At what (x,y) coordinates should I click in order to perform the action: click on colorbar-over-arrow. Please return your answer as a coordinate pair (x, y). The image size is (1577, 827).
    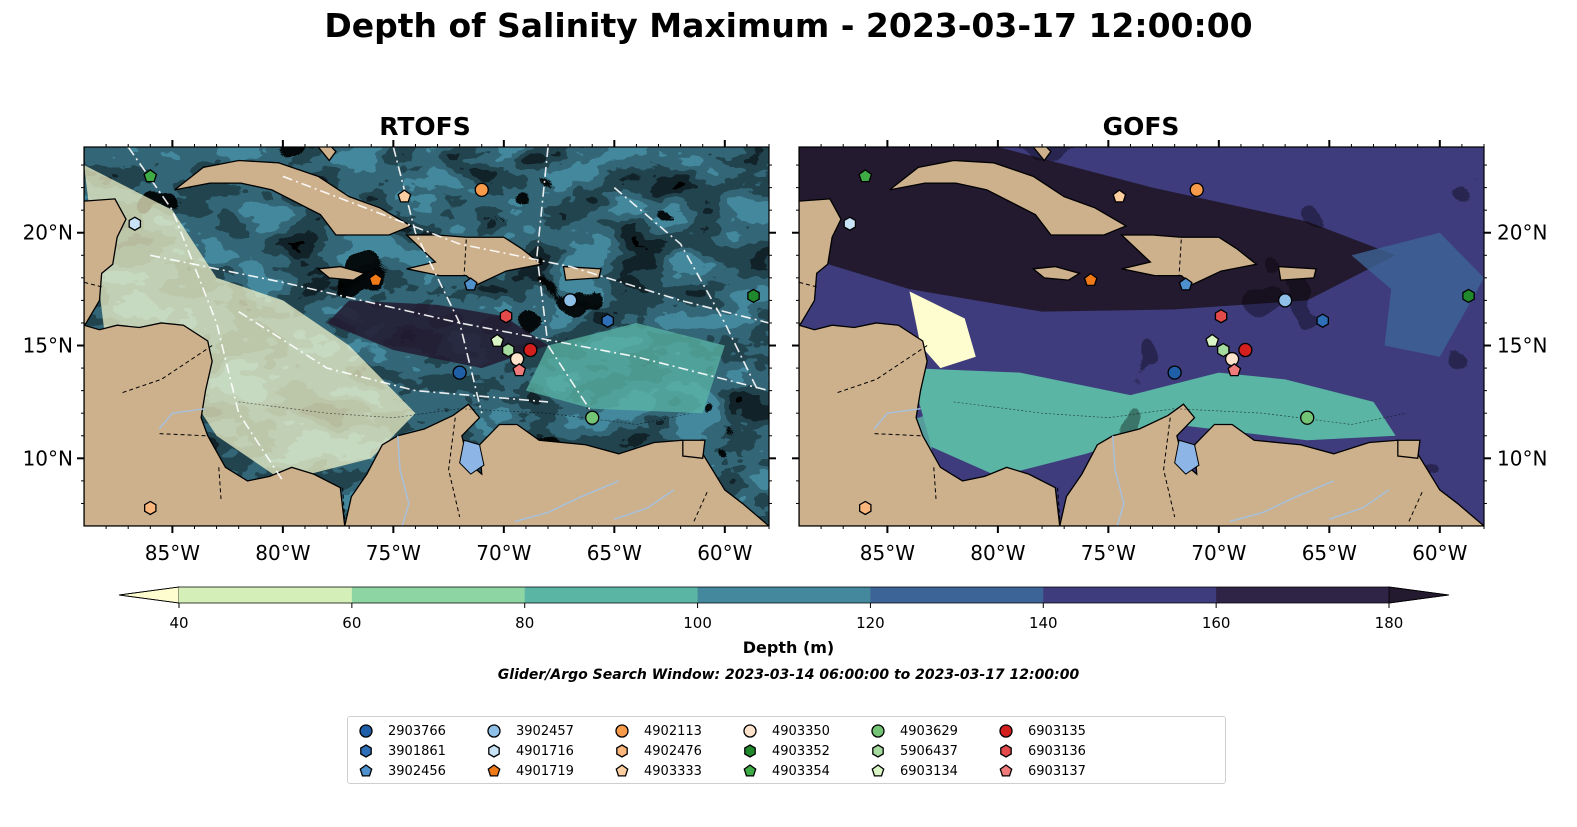
    Looking at the image, I should click on (1419, 595).